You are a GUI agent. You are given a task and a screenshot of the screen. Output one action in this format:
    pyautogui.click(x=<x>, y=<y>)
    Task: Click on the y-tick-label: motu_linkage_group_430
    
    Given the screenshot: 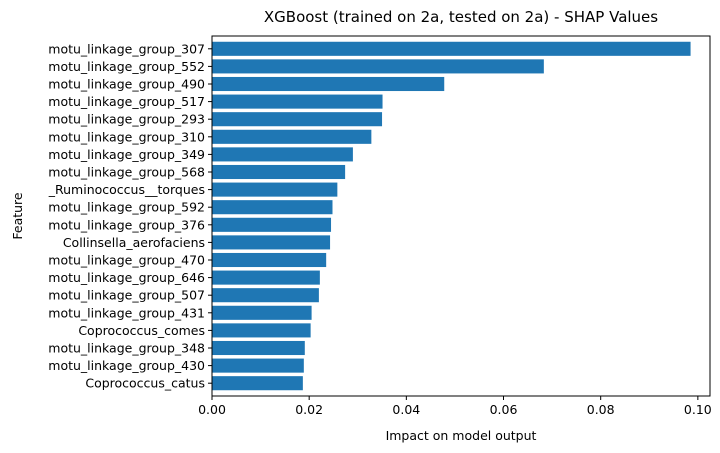 What is the action you would take?
    pyautogui.click(x=126, y=365)
    